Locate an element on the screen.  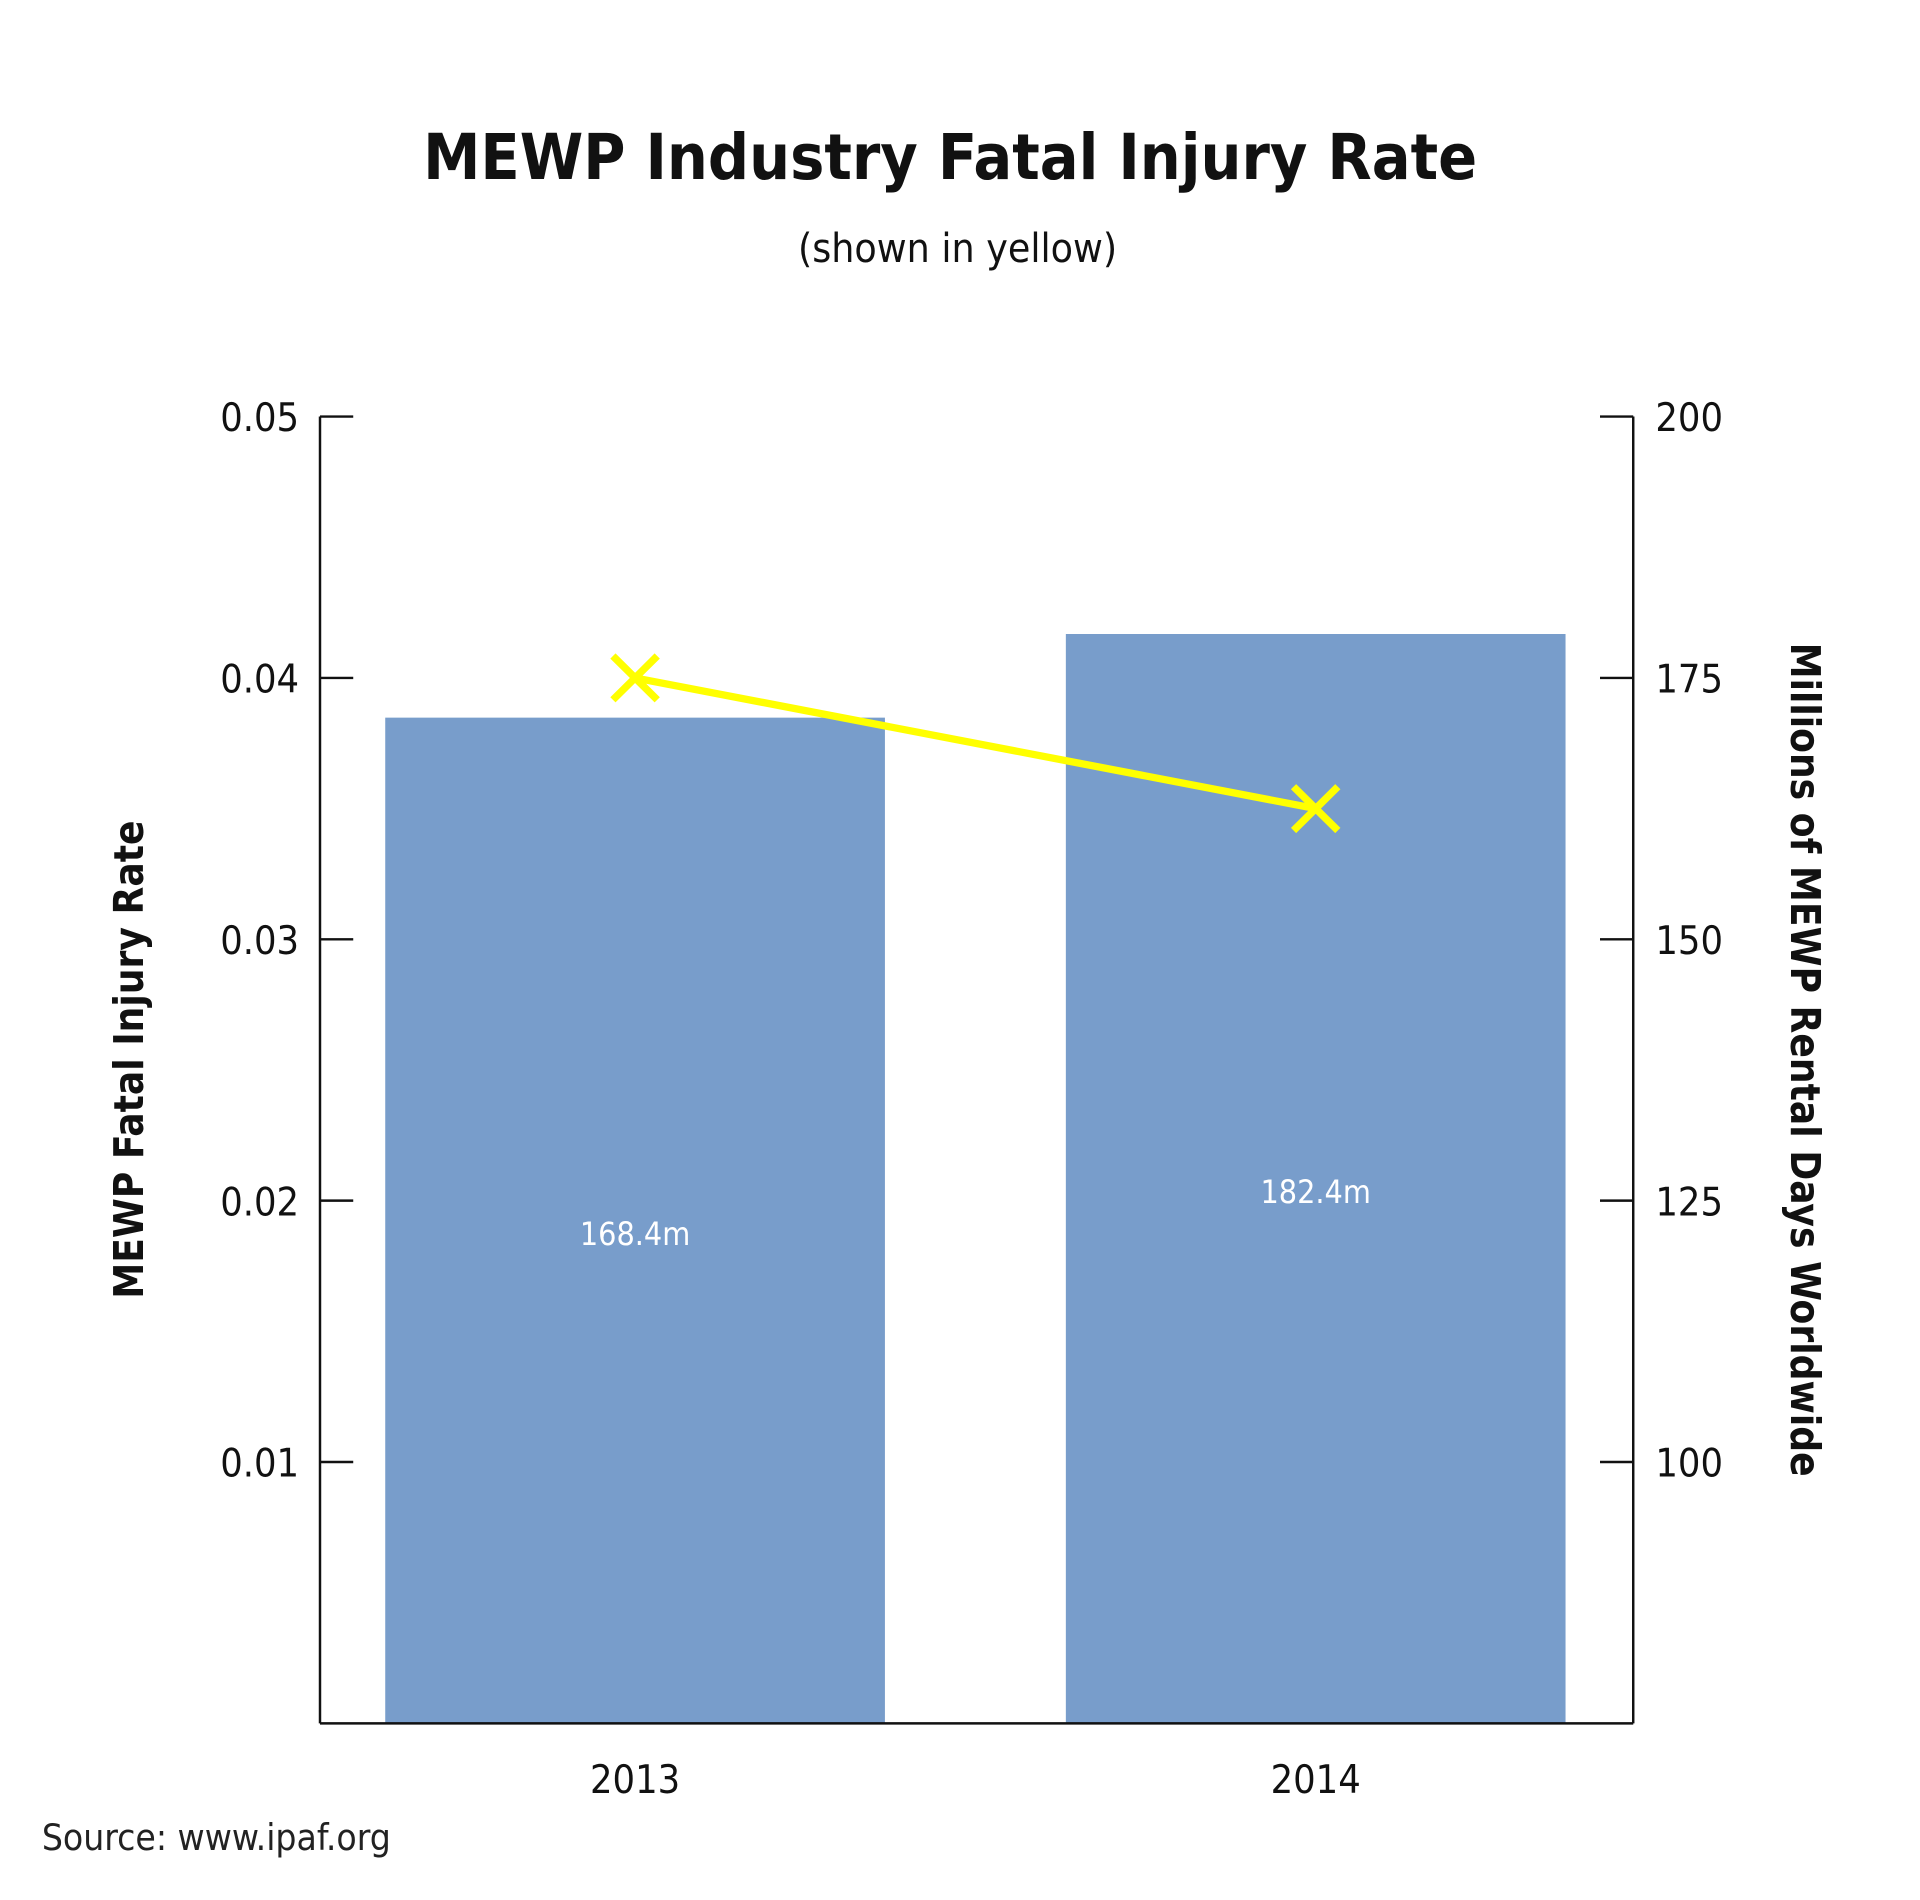
fatal-rate-marker-2014 is located at coordinates (1315, 809).